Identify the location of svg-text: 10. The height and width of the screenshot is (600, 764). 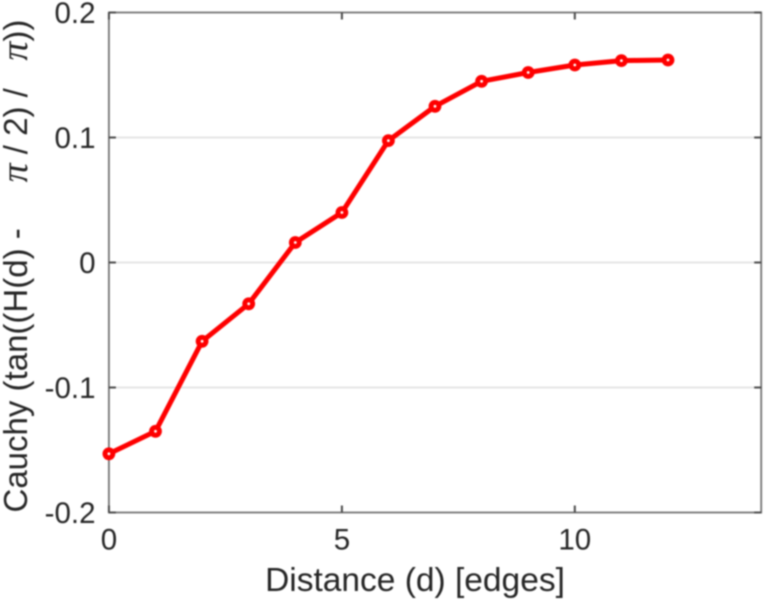
(574, 540).